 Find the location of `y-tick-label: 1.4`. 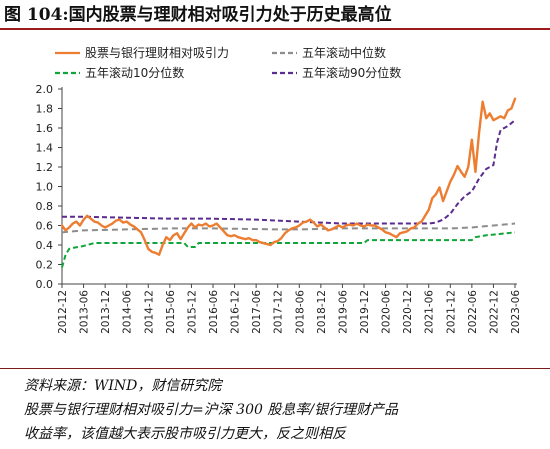

y-tick-label: 1.4 is located at coordinates (45, 148).